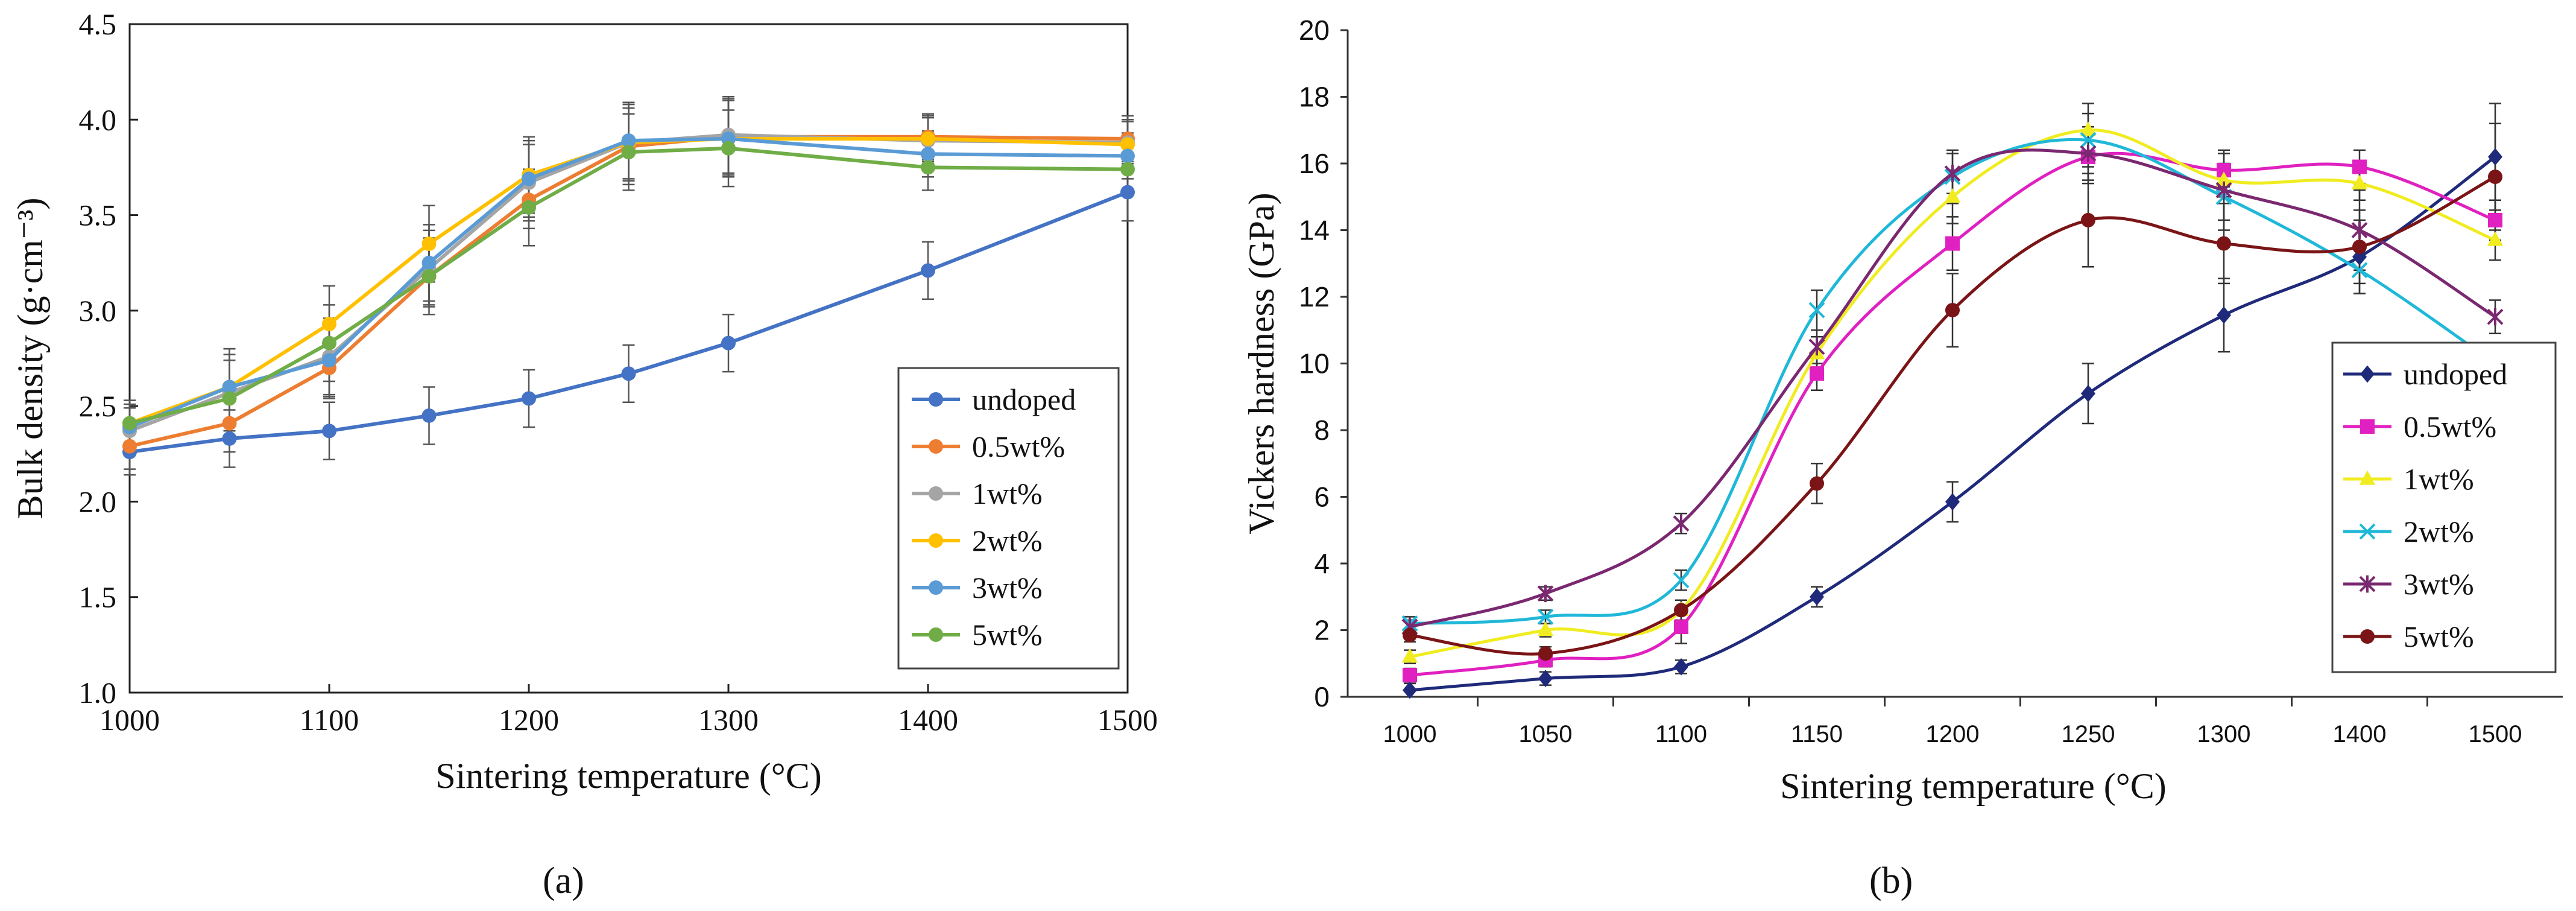 The height and width of the screenshot is (911, 2576). What do you see at coordinates (98, 215) in the screenshot?
I see `y-tick-label: 3.5` at bounding box center [98, 215].